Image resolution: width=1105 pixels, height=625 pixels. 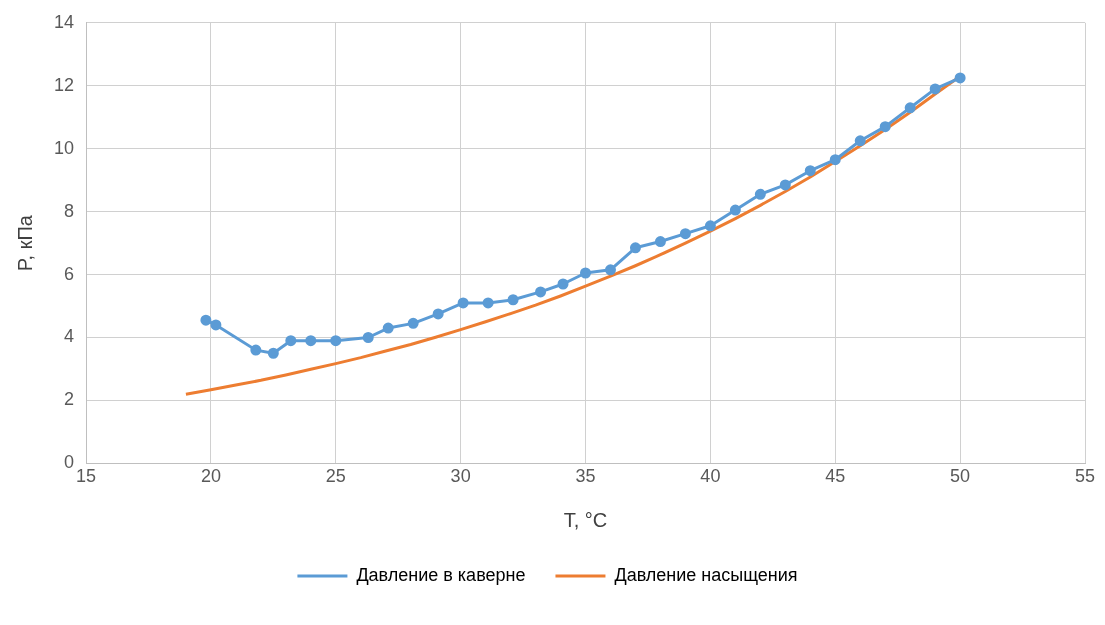 I want to click on legend-label: Давление в каверне, so click(x=441, y=574).